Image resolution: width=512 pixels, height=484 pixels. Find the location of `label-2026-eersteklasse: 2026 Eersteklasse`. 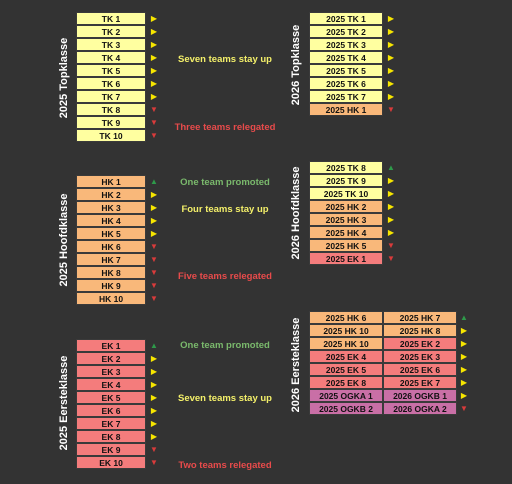

label-2026-eersteklasse: 2026 Eersteklasse is located at coordinates (296, 365).